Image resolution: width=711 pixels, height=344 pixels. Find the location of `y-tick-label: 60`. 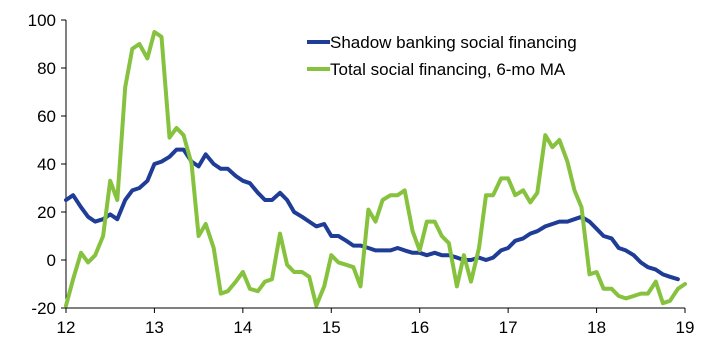

y-tick-label: 60 is located at coordinates (46, 116).